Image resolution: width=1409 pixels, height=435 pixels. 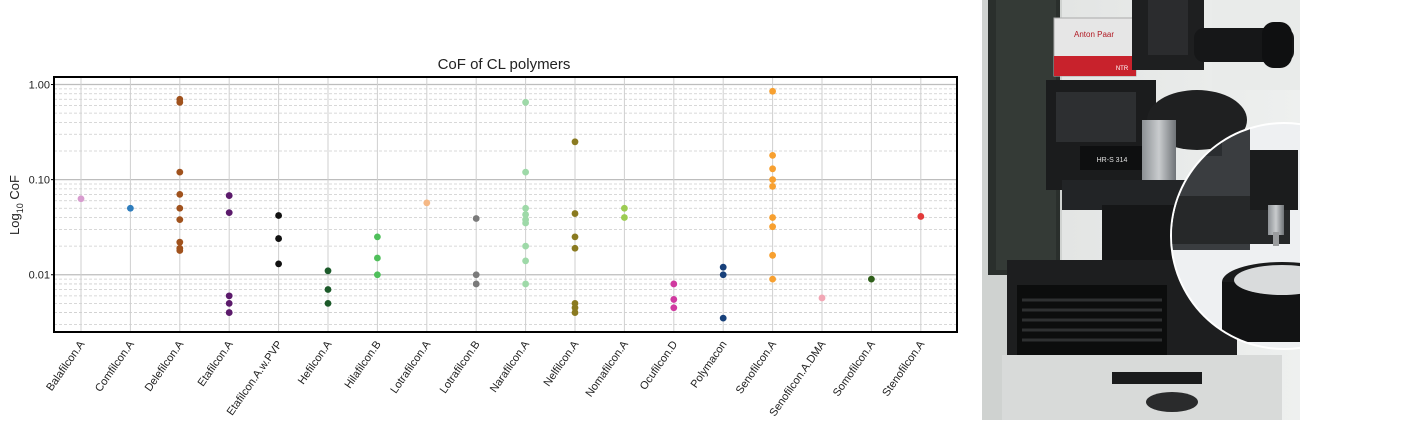 I want to click on x-tick-label: Somofilcon.A, so click(x=854, y=368).